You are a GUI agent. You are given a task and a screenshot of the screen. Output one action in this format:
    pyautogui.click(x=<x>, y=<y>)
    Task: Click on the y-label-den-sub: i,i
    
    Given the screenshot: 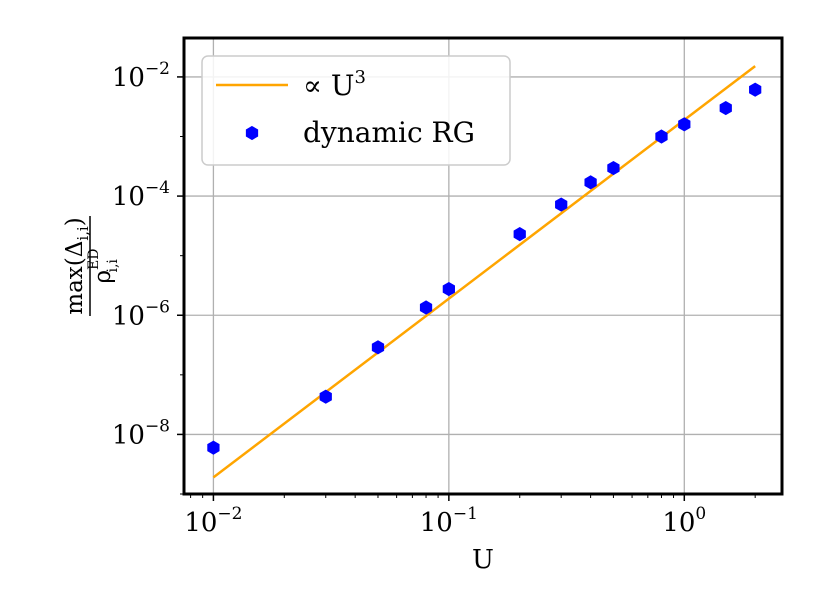 What is the action you would take?
    pyautogui.click(x=113, y=266)
    